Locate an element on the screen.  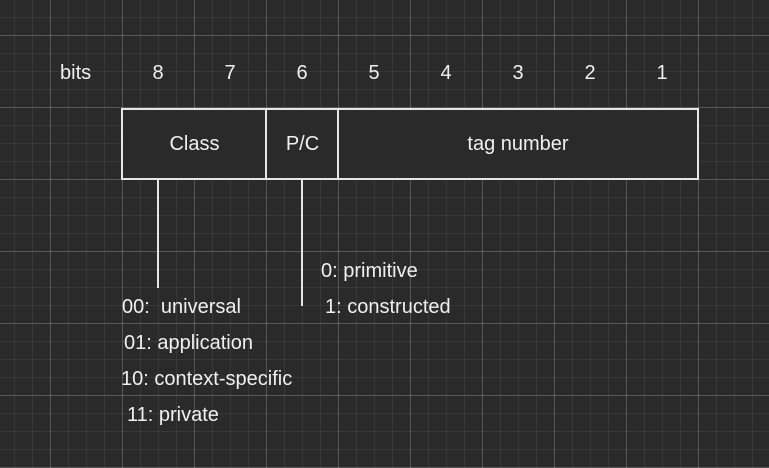
pc-field-label: P/C is located at coordinates (302, 143).